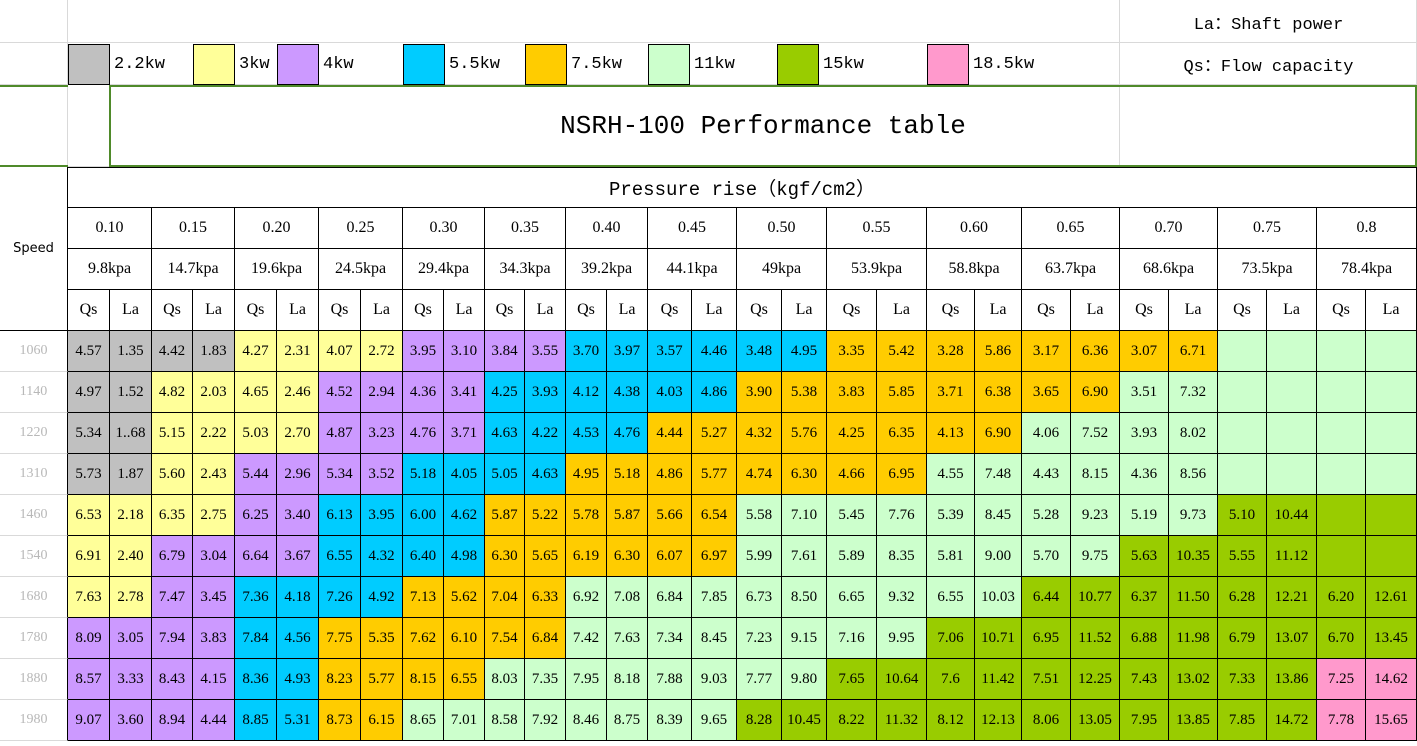 The image size is (1417, 746). I want to click on qs-cell: 3.83, so click(852, 392).